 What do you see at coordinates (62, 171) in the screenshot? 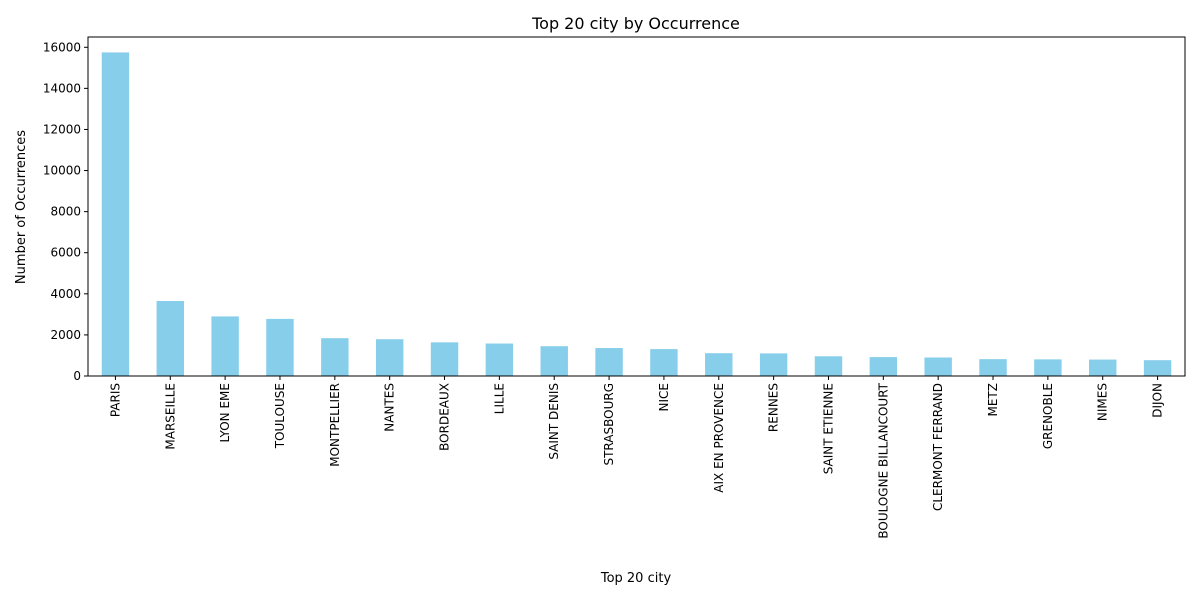
I see `y-tick-label: 10000` at bounding box center [62, 171].